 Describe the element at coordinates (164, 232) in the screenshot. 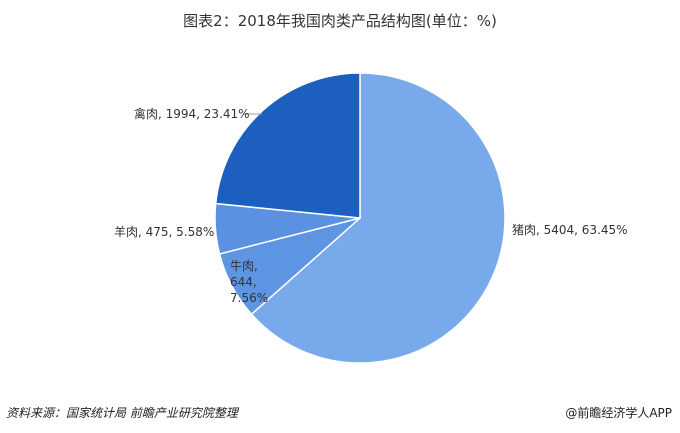

I see `data-label: 羊肉, 475, 5.58%` at that location.